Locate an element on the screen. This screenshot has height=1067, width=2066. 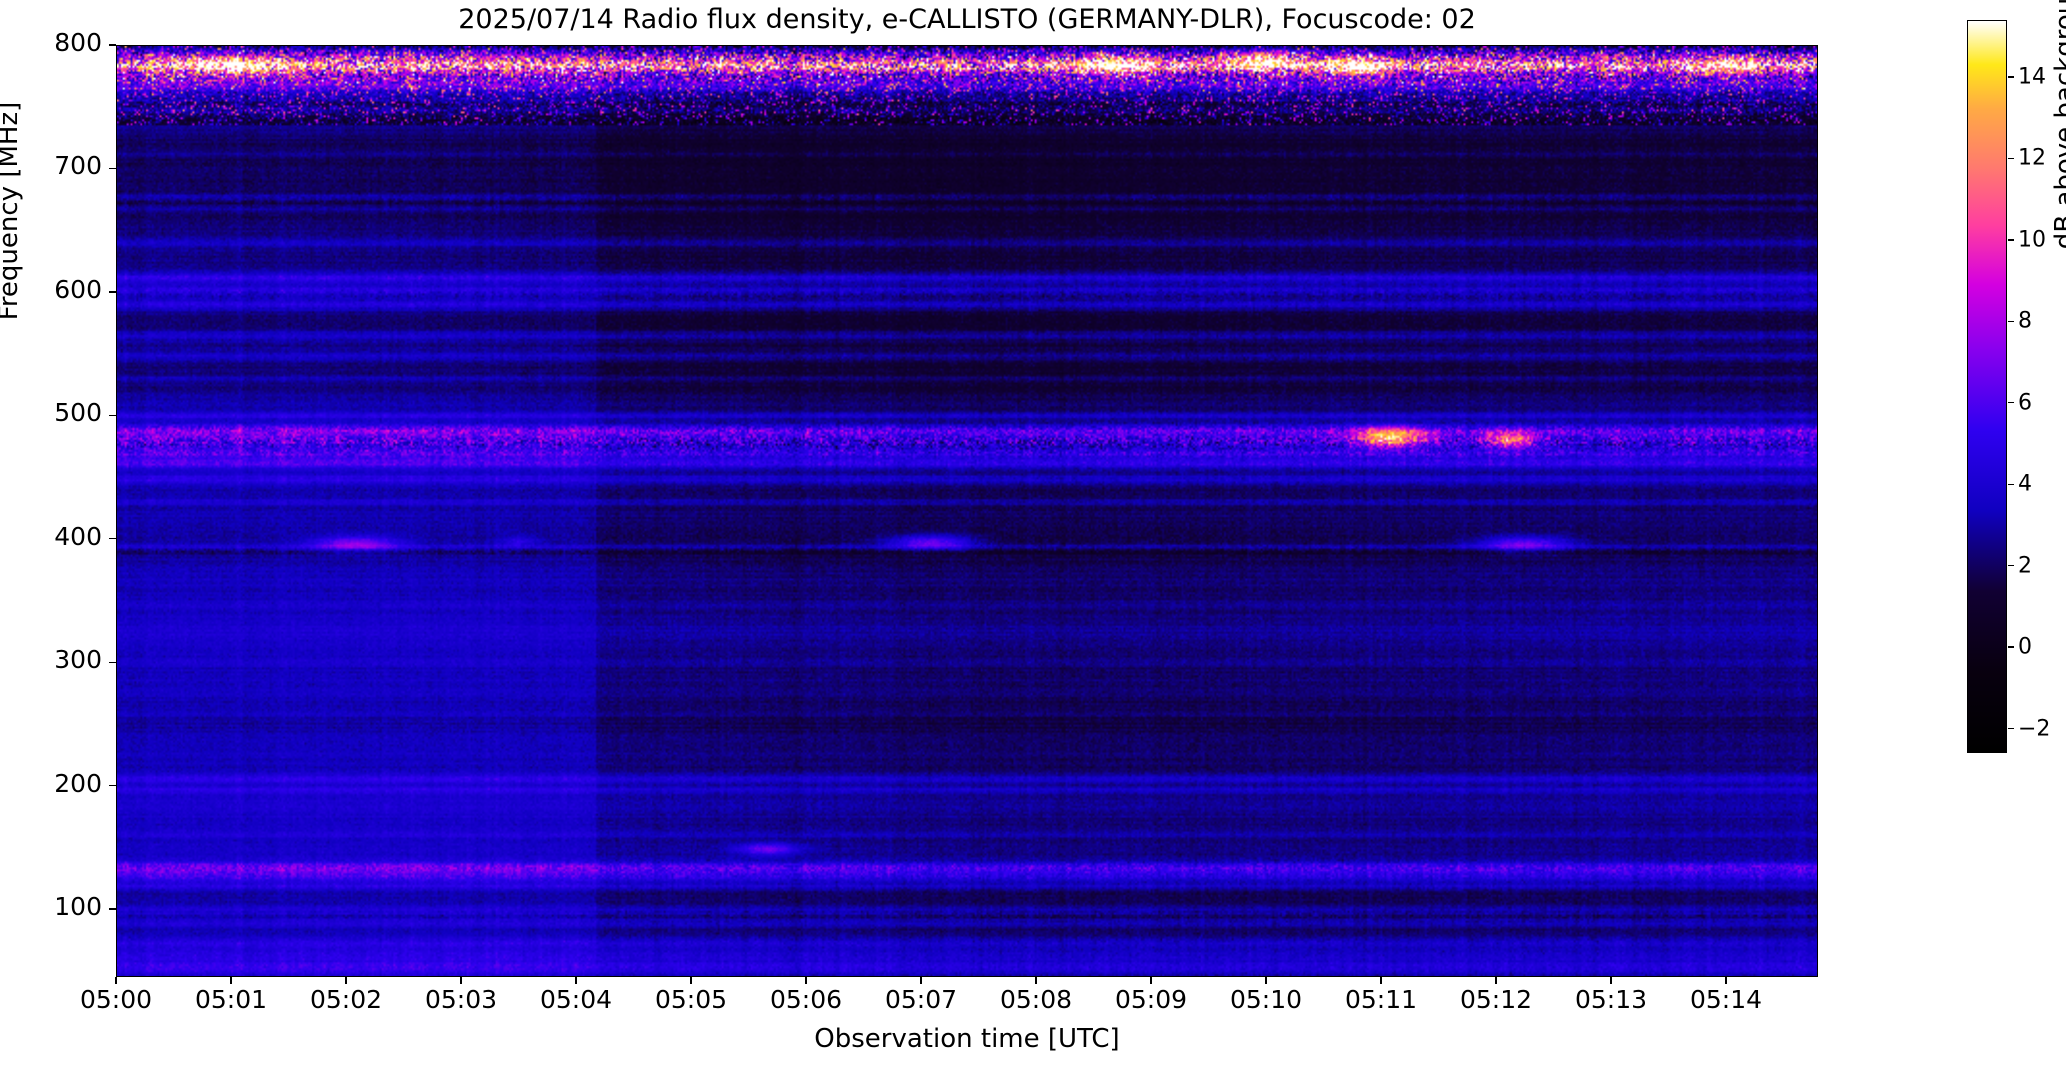
x-tick-label: 05:02 is located at coordinates (346, 999).